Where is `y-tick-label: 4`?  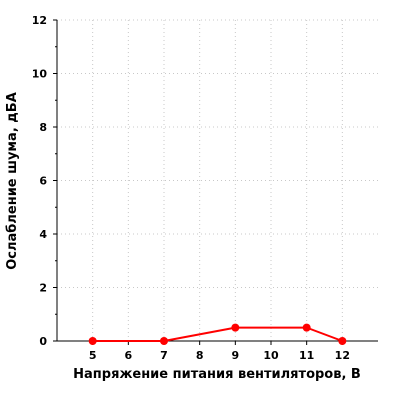 y-tick-label: 4 is located at coordinates (43, 234).